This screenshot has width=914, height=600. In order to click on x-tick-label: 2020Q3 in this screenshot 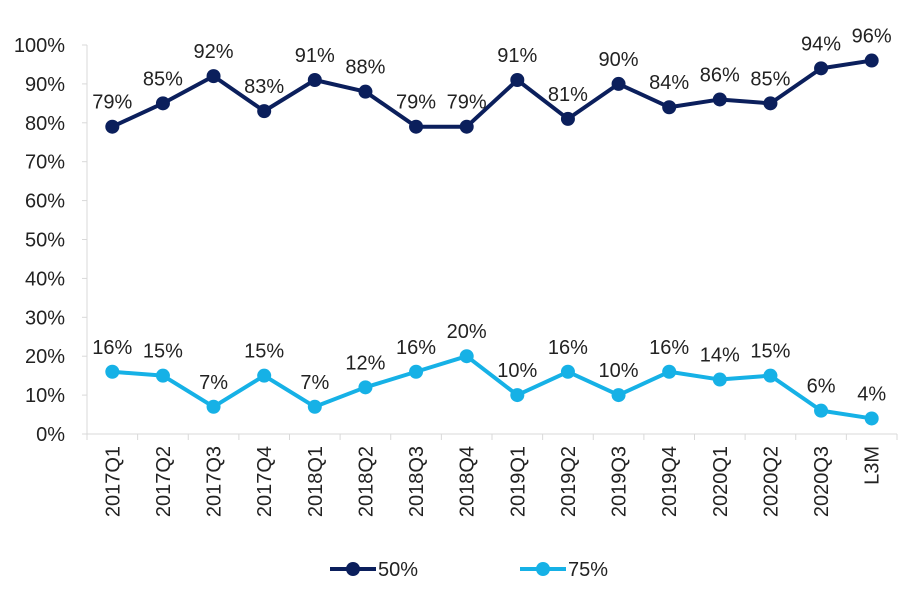, I will do `click(822, 481)`.